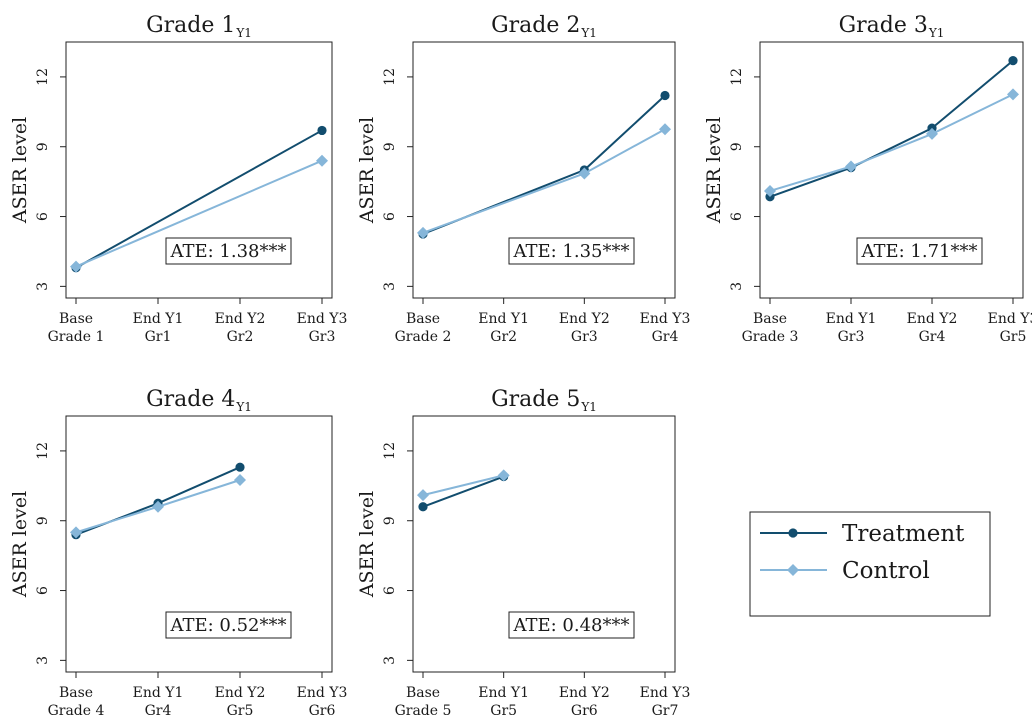 Image resolution: width=1032 pixels, height=718 pixels. Describe the element at coordinates (886, 571) in the screenshot. I see `legend-label-control: Control` at that location.